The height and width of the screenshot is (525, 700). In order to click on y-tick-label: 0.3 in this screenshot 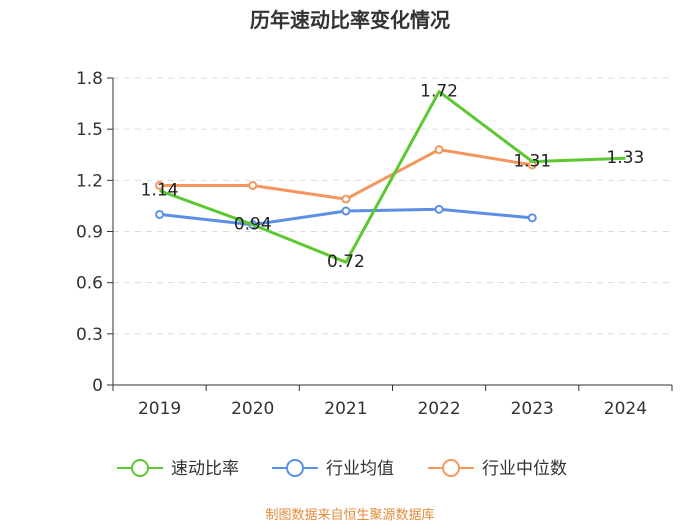, I will do `click(89, 335)`.